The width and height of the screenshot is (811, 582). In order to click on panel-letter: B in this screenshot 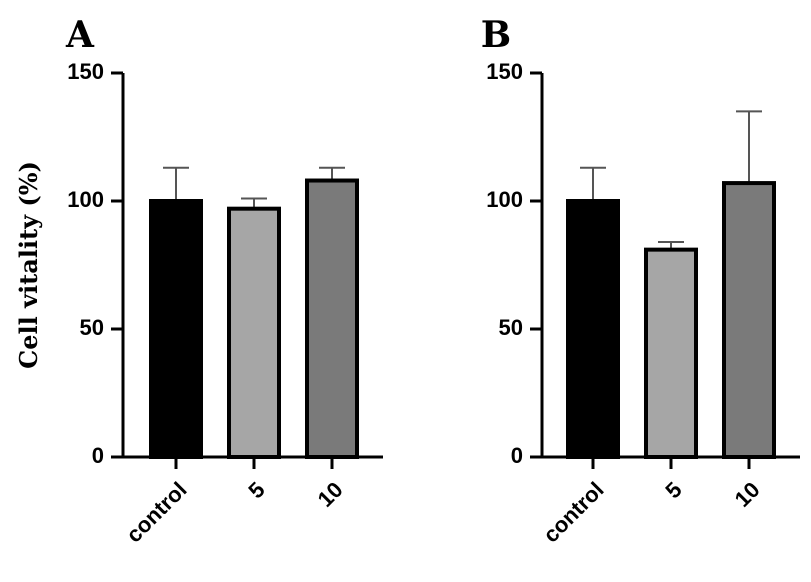, I will do `click(496, 35)`.